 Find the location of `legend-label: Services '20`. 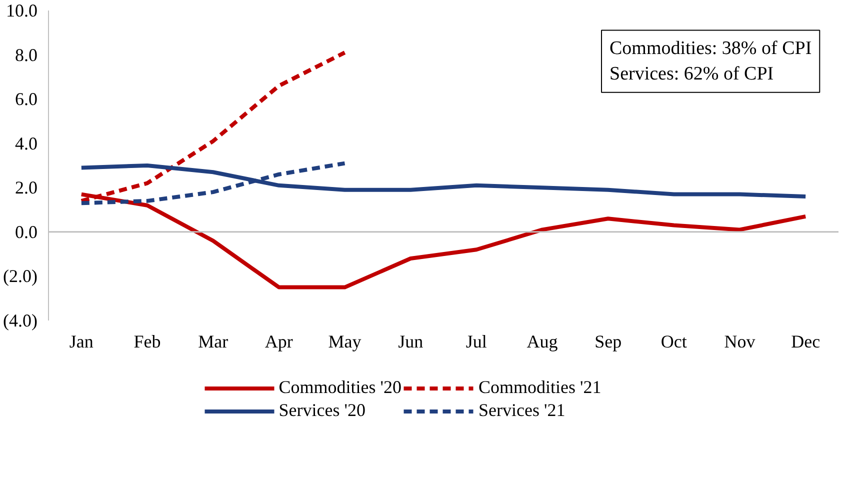

legend-label: Services '20 is located at coordinates (322, 410).